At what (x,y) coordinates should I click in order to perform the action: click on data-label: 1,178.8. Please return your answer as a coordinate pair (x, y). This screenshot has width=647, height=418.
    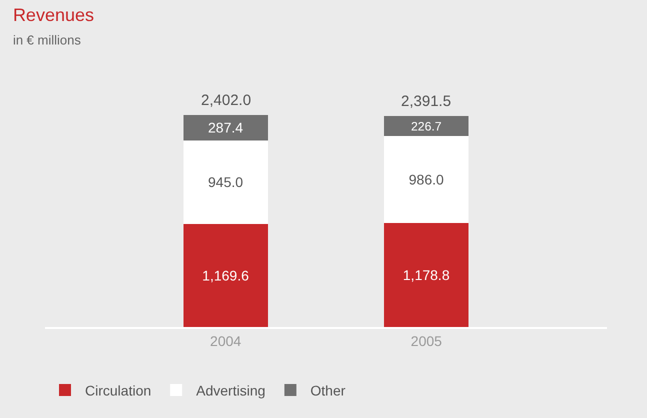
    Looking at the image, I should click on (426, 274).